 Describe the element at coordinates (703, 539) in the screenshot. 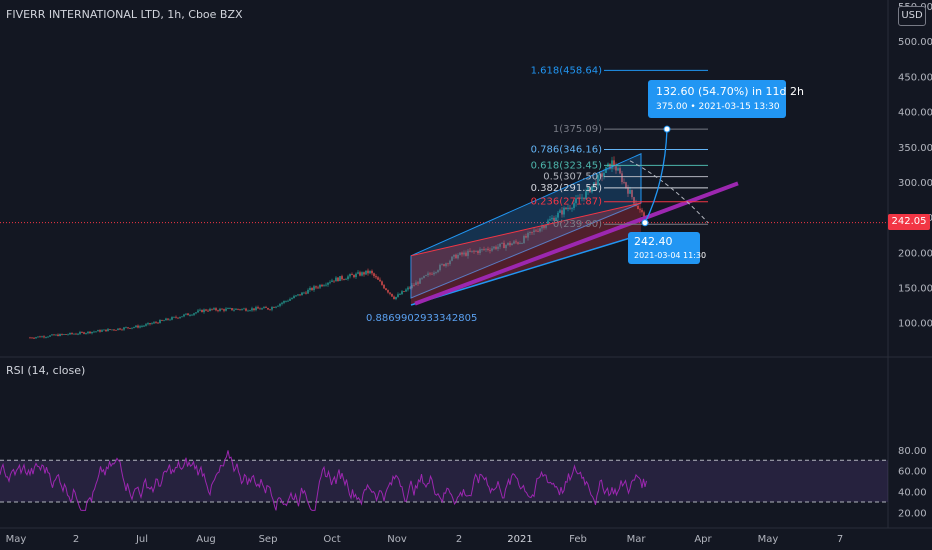

I see `time-tick-label: Apr` at that location.